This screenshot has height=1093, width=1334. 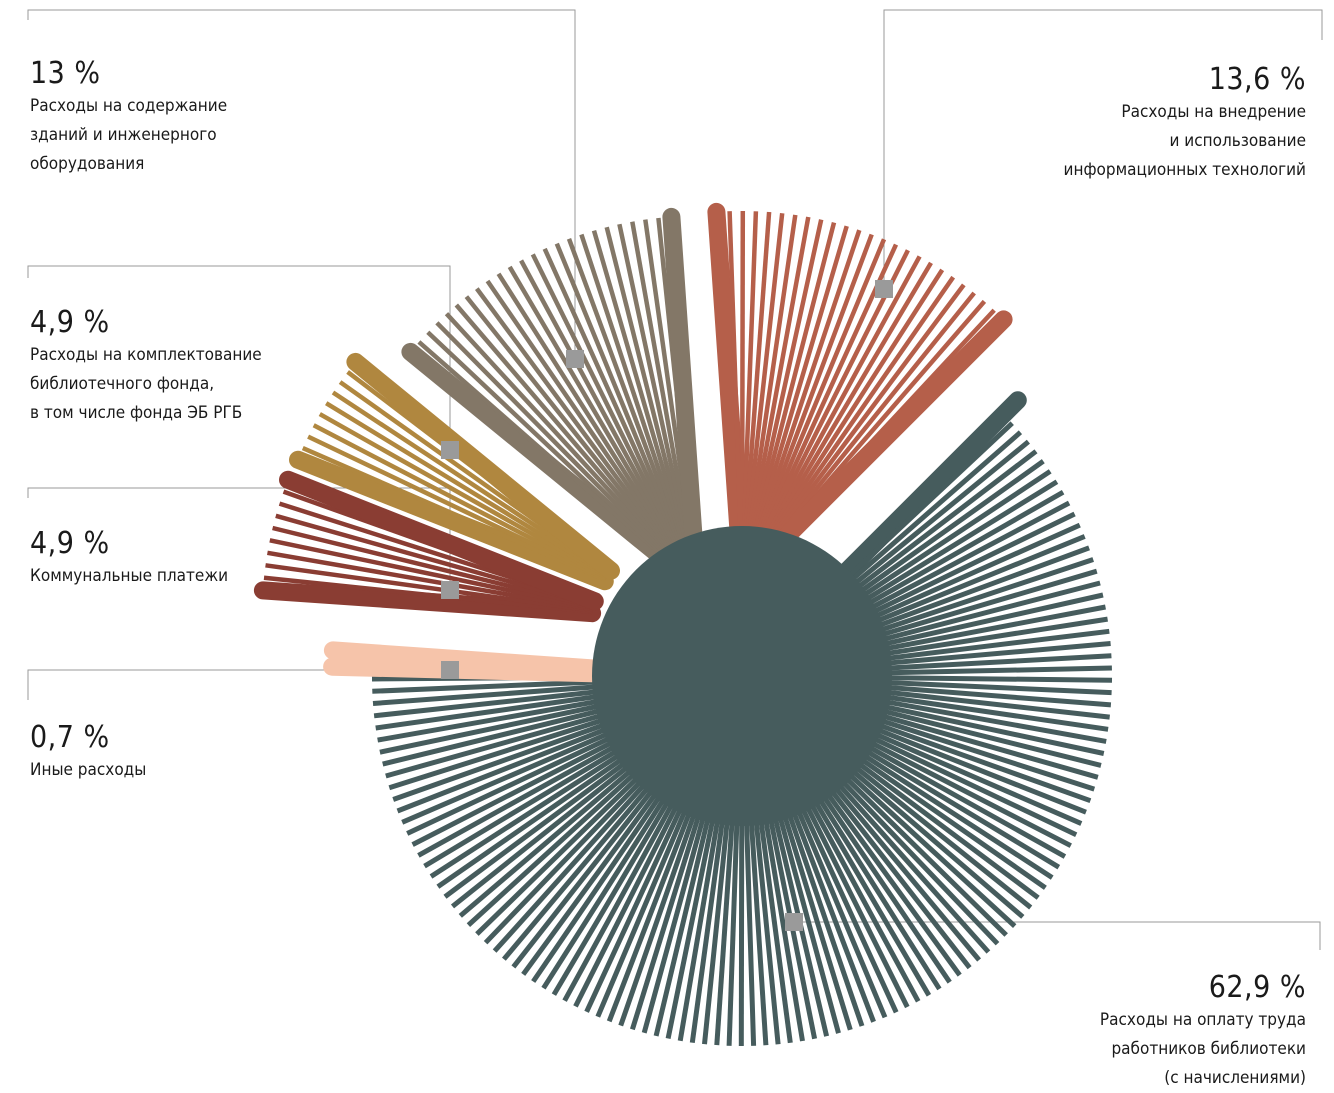 I want to click on marker-other, so click(x=450, y=670).